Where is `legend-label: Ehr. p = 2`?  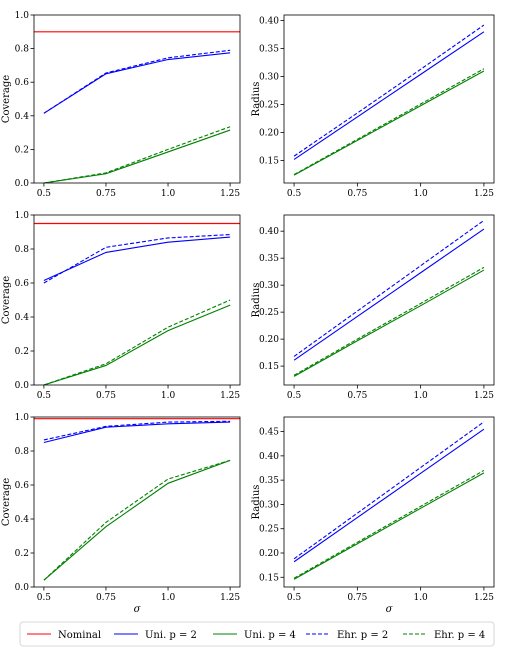
legend-label: Ehr. p = 2 is located at coordinates (362, 635).